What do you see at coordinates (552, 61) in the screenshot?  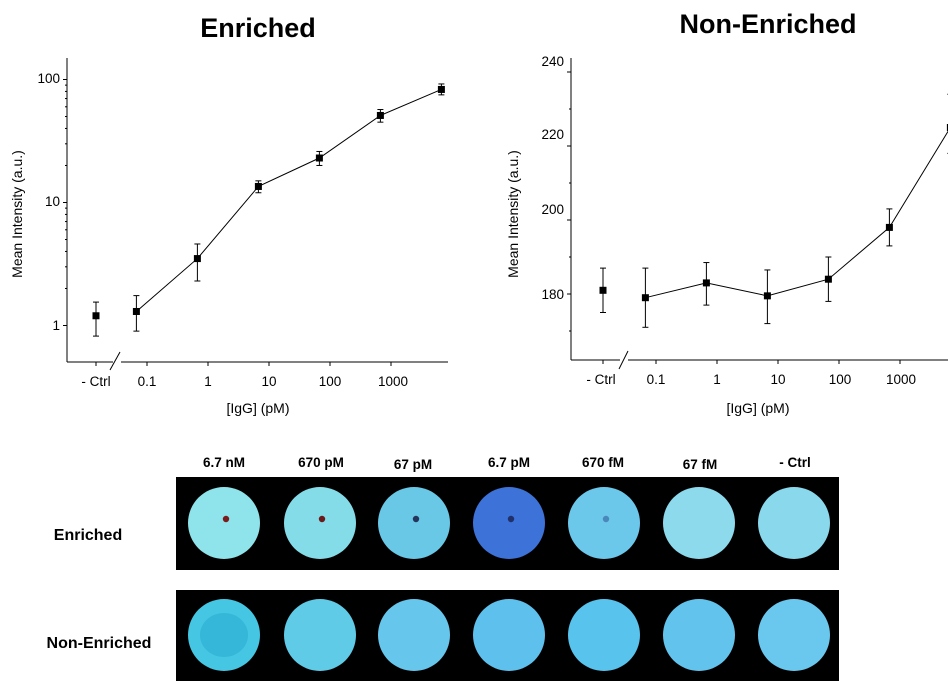 I see `y-tick-label: 240` at bounding box center [552, 61].